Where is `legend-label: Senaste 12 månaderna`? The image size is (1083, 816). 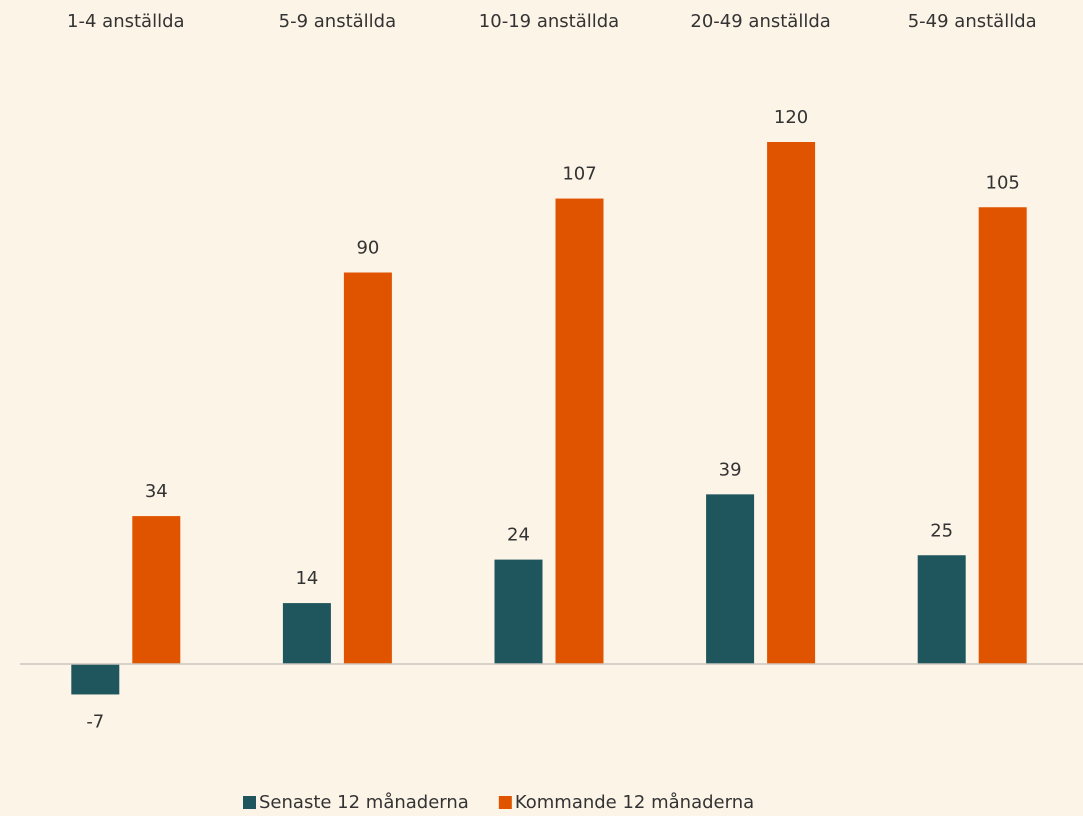 legend-label: Senaste 12 månaderna is located at coordinates (364, 802).